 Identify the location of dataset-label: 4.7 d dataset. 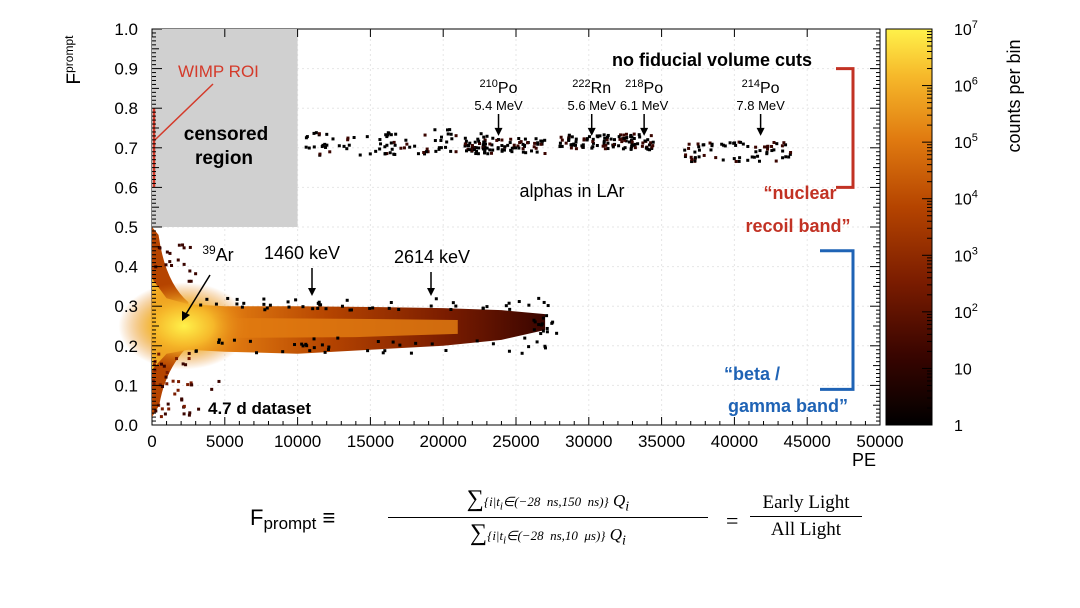
(259, 408).